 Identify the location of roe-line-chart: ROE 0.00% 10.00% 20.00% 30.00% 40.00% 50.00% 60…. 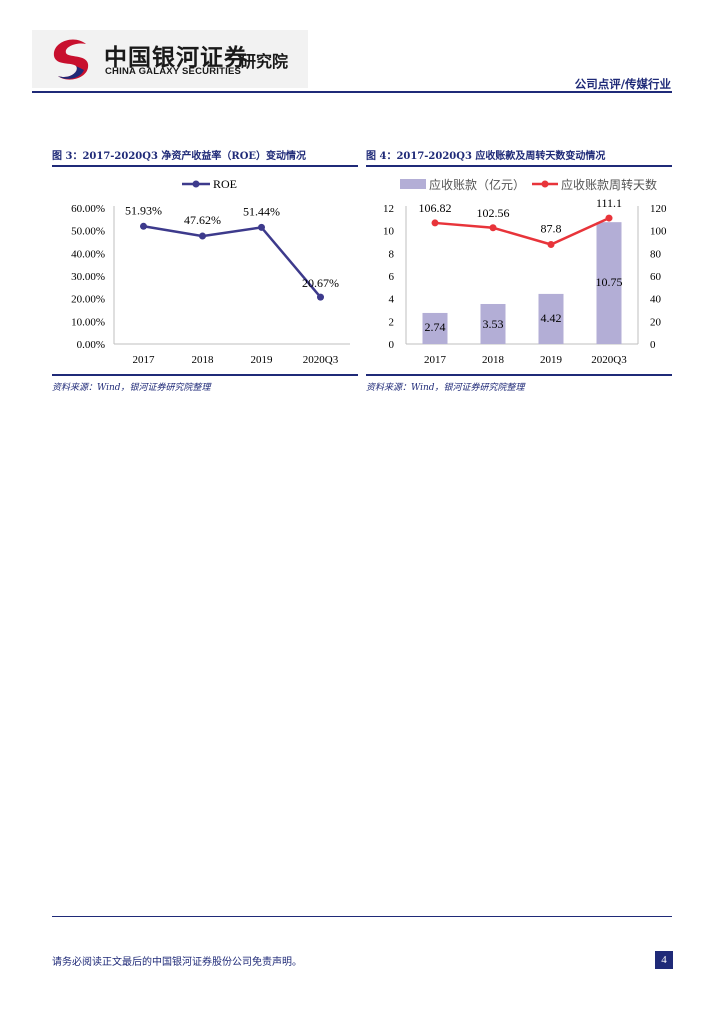
(210, 271).